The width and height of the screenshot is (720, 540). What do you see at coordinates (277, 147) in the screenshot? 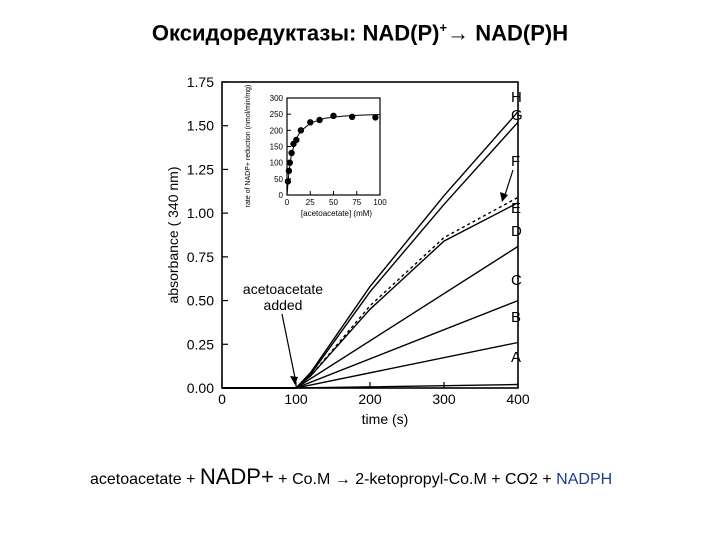
I see `inset-y-tick-label: 150` at bounding box center [277, 147].